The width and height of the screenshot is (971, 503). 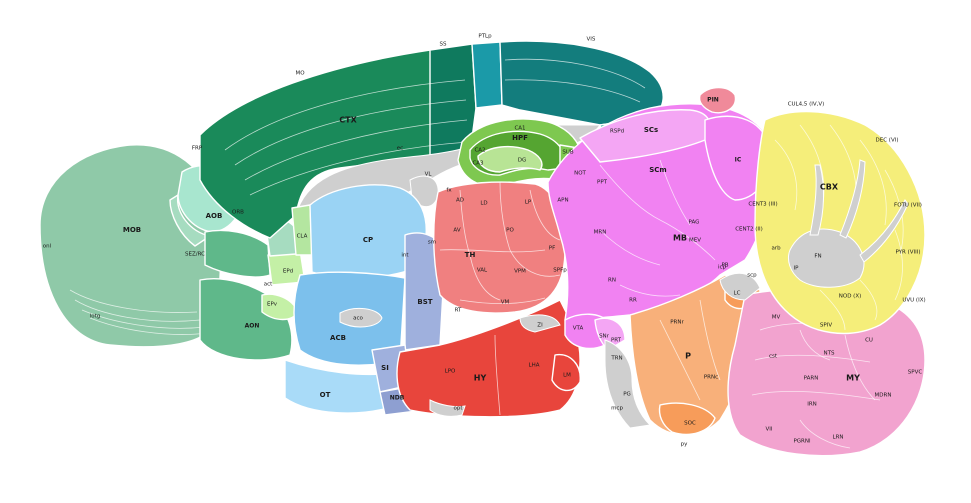 I want to click on label-hpf: HPF, so click(x=520, y=138).